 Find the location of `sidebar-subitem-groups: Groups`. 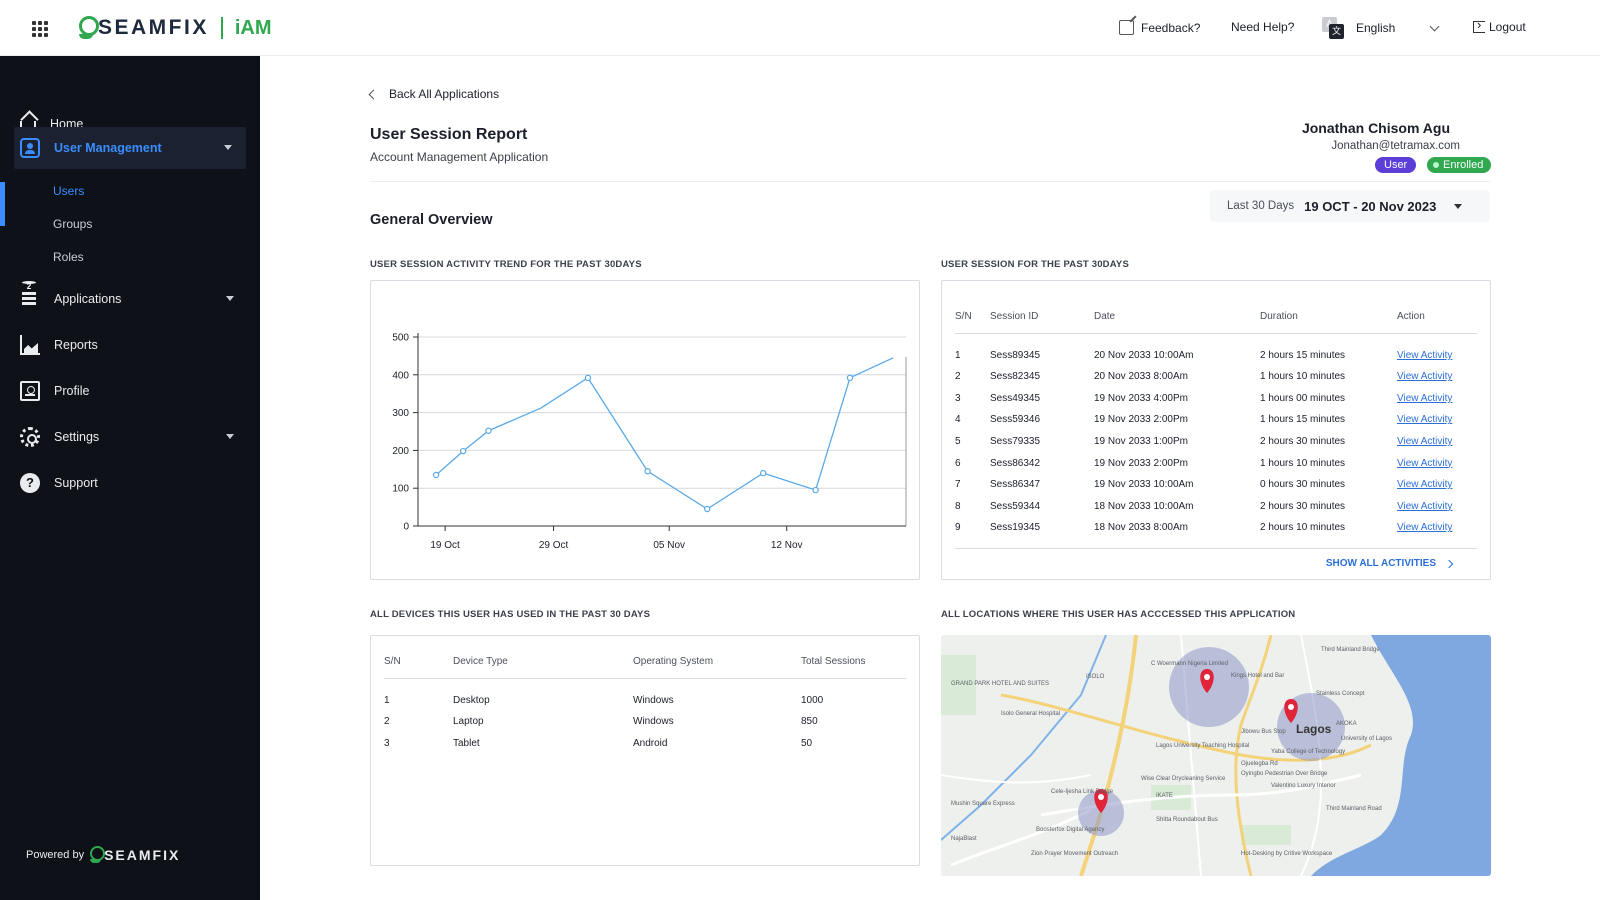

sidebar-subitem-groups: Groups is located at coordinates (73, 224).